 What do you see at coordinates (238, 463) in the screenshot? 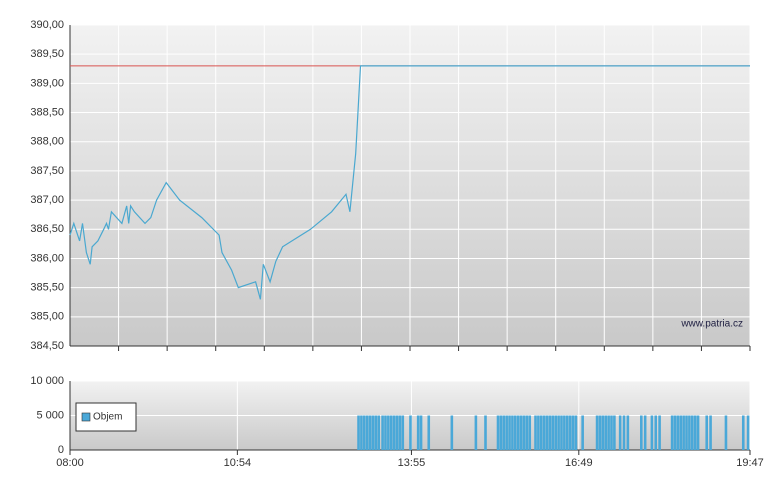
I see `x-tick-label: 10:54` at bounding box center [238, 463].